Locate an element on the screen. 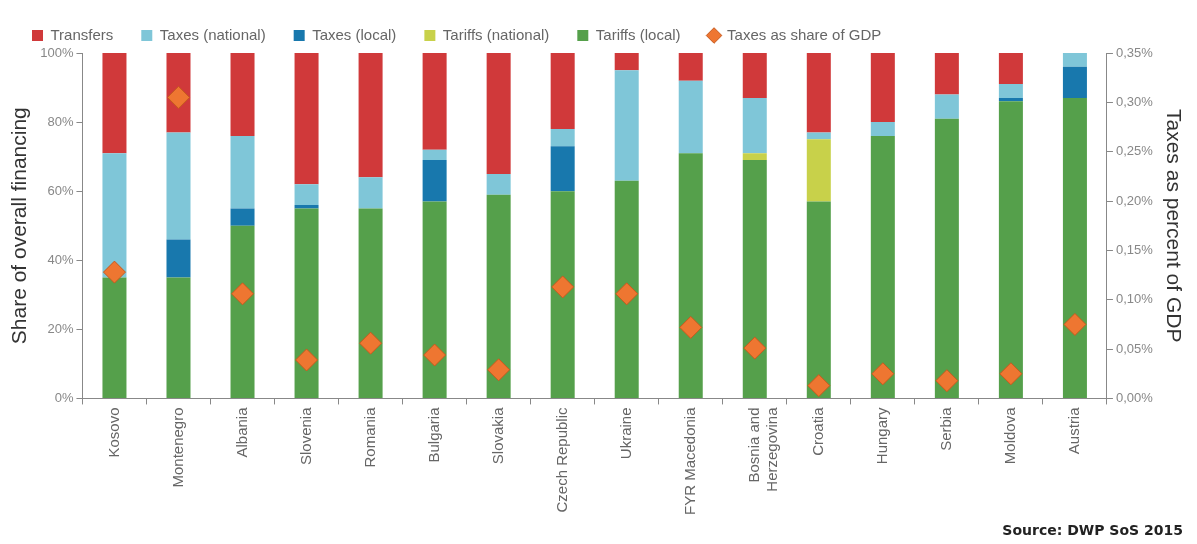  y-tick-label: 80% is located at coordinates (60, 121).